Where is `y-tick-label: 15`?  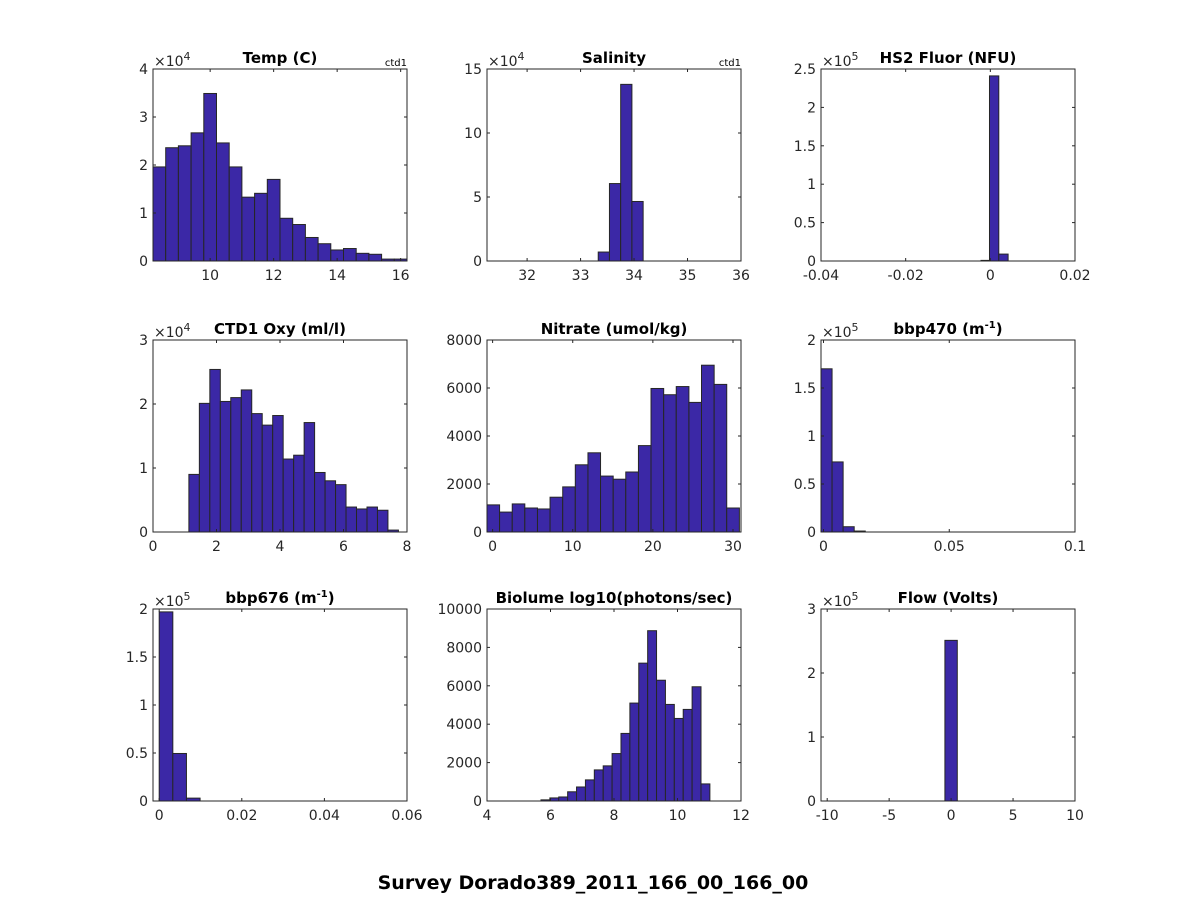 y-tick-label: 15 is located at coordinates (473, 70).